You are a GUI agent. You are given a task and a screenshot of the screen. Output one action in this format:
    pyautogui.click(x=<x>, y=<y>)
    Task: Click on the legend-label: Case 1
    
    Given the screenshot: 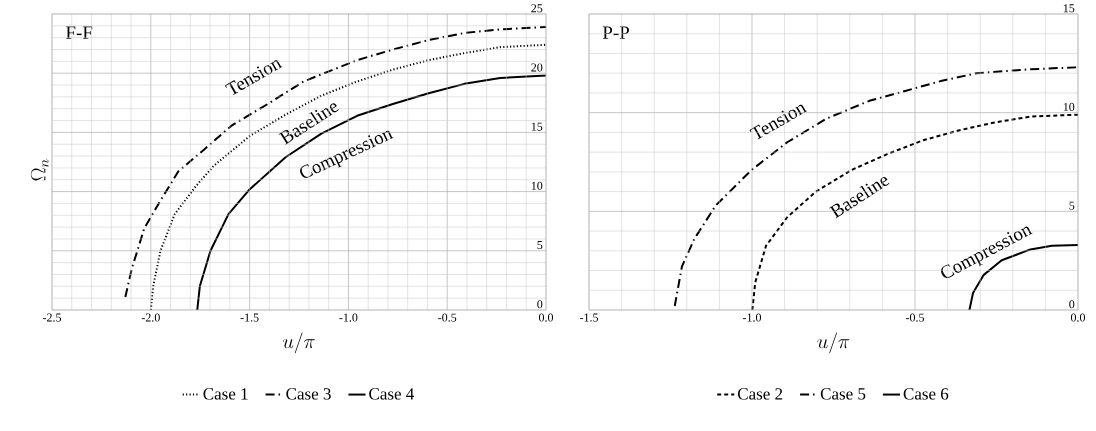 What is the action you would take?
    pyautogui.click(x=225, y=394)
    